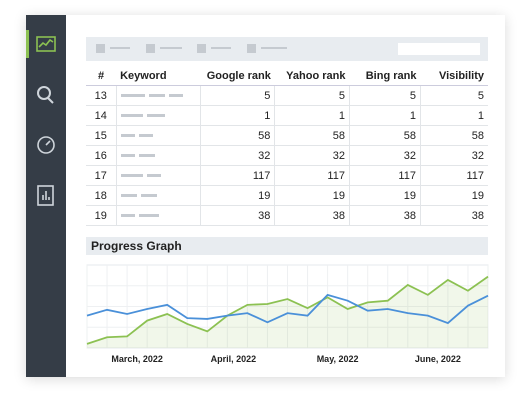 This screenshot has width=531, height=412. Describe the element at coordinates (46, 145) in the screenshot. I see `speed-icon` at that location.